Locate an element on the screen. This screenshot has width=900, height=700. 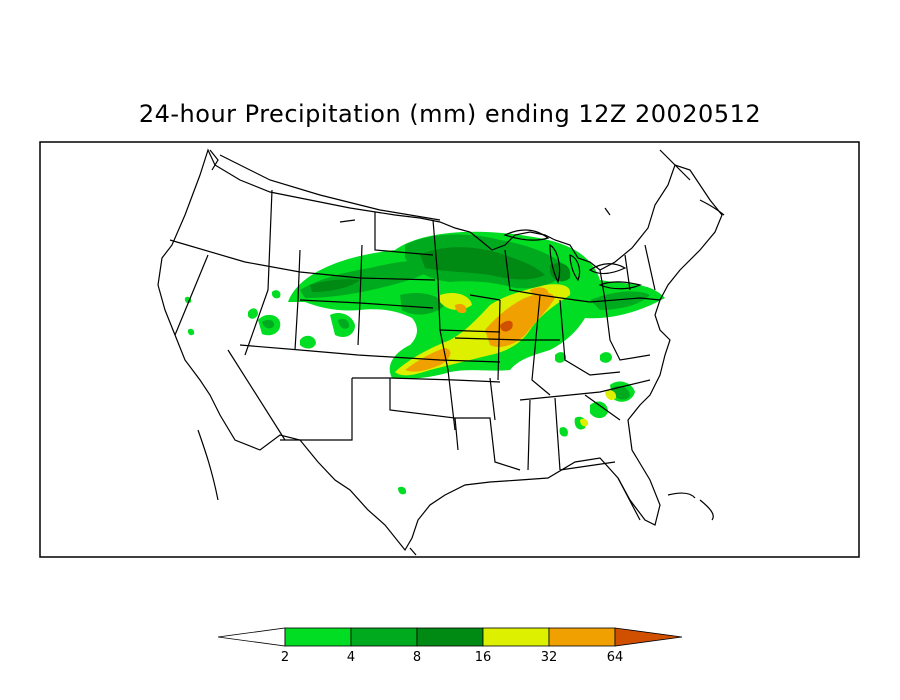
colorbar: 2 4 8 16 32 64 is located at coordinates (450, 646).